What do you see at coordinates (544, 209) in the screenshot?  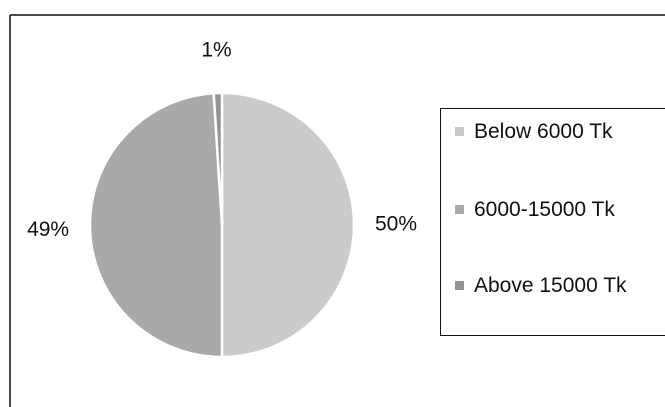 I see `legend-label: 6000-15000 Tk` at bounding box center [544, 209].